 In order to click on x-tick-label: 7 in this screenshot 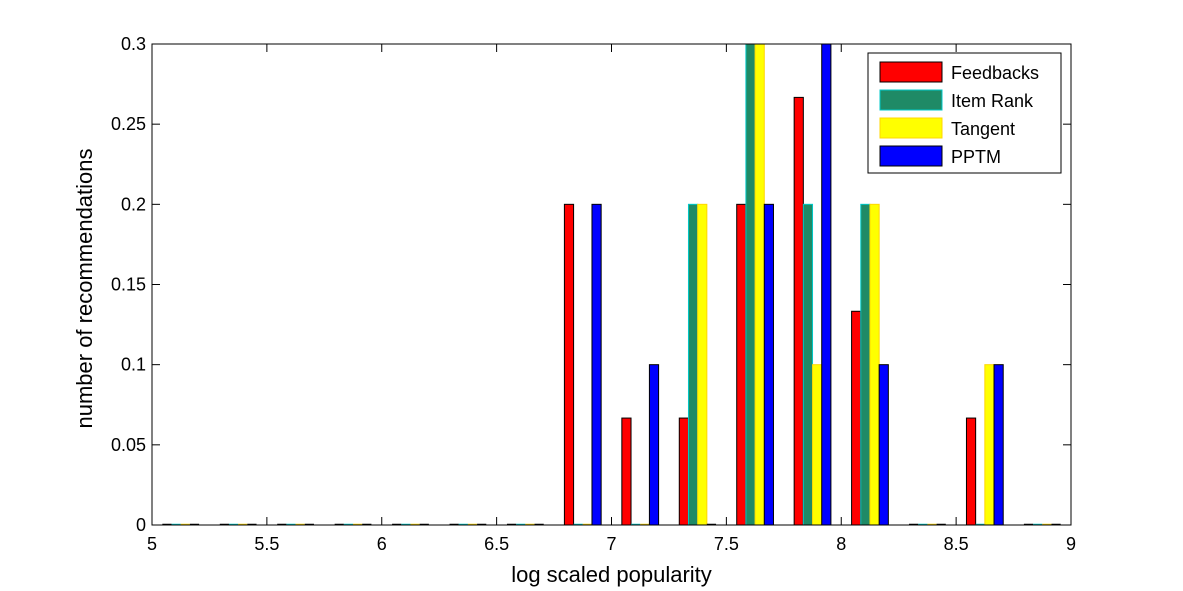, I will do `click(611, 544)`.